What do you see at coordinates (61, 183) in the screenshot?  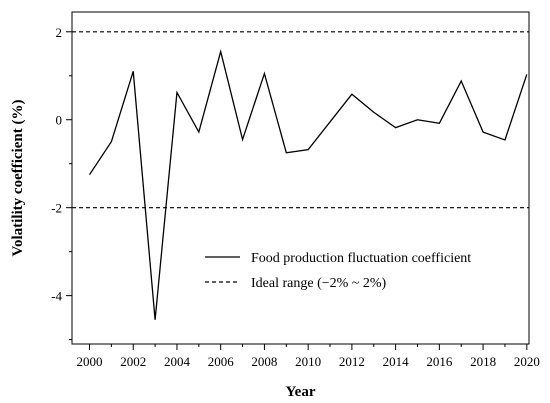 I see `y-axis-ticks: -4 -2 0 2` at bounding box center [61, 183].